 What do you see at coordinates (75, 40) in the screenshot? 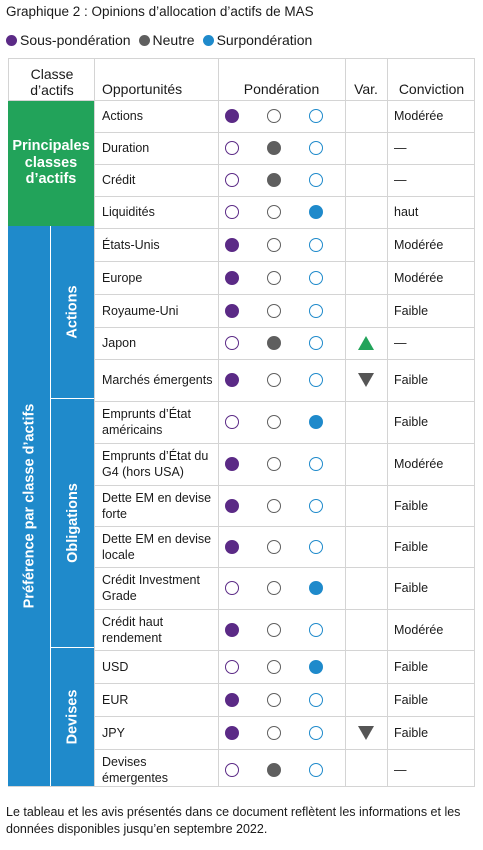
I see `legend-under-label: Sous-pondération` at bounding box center [75, 40].